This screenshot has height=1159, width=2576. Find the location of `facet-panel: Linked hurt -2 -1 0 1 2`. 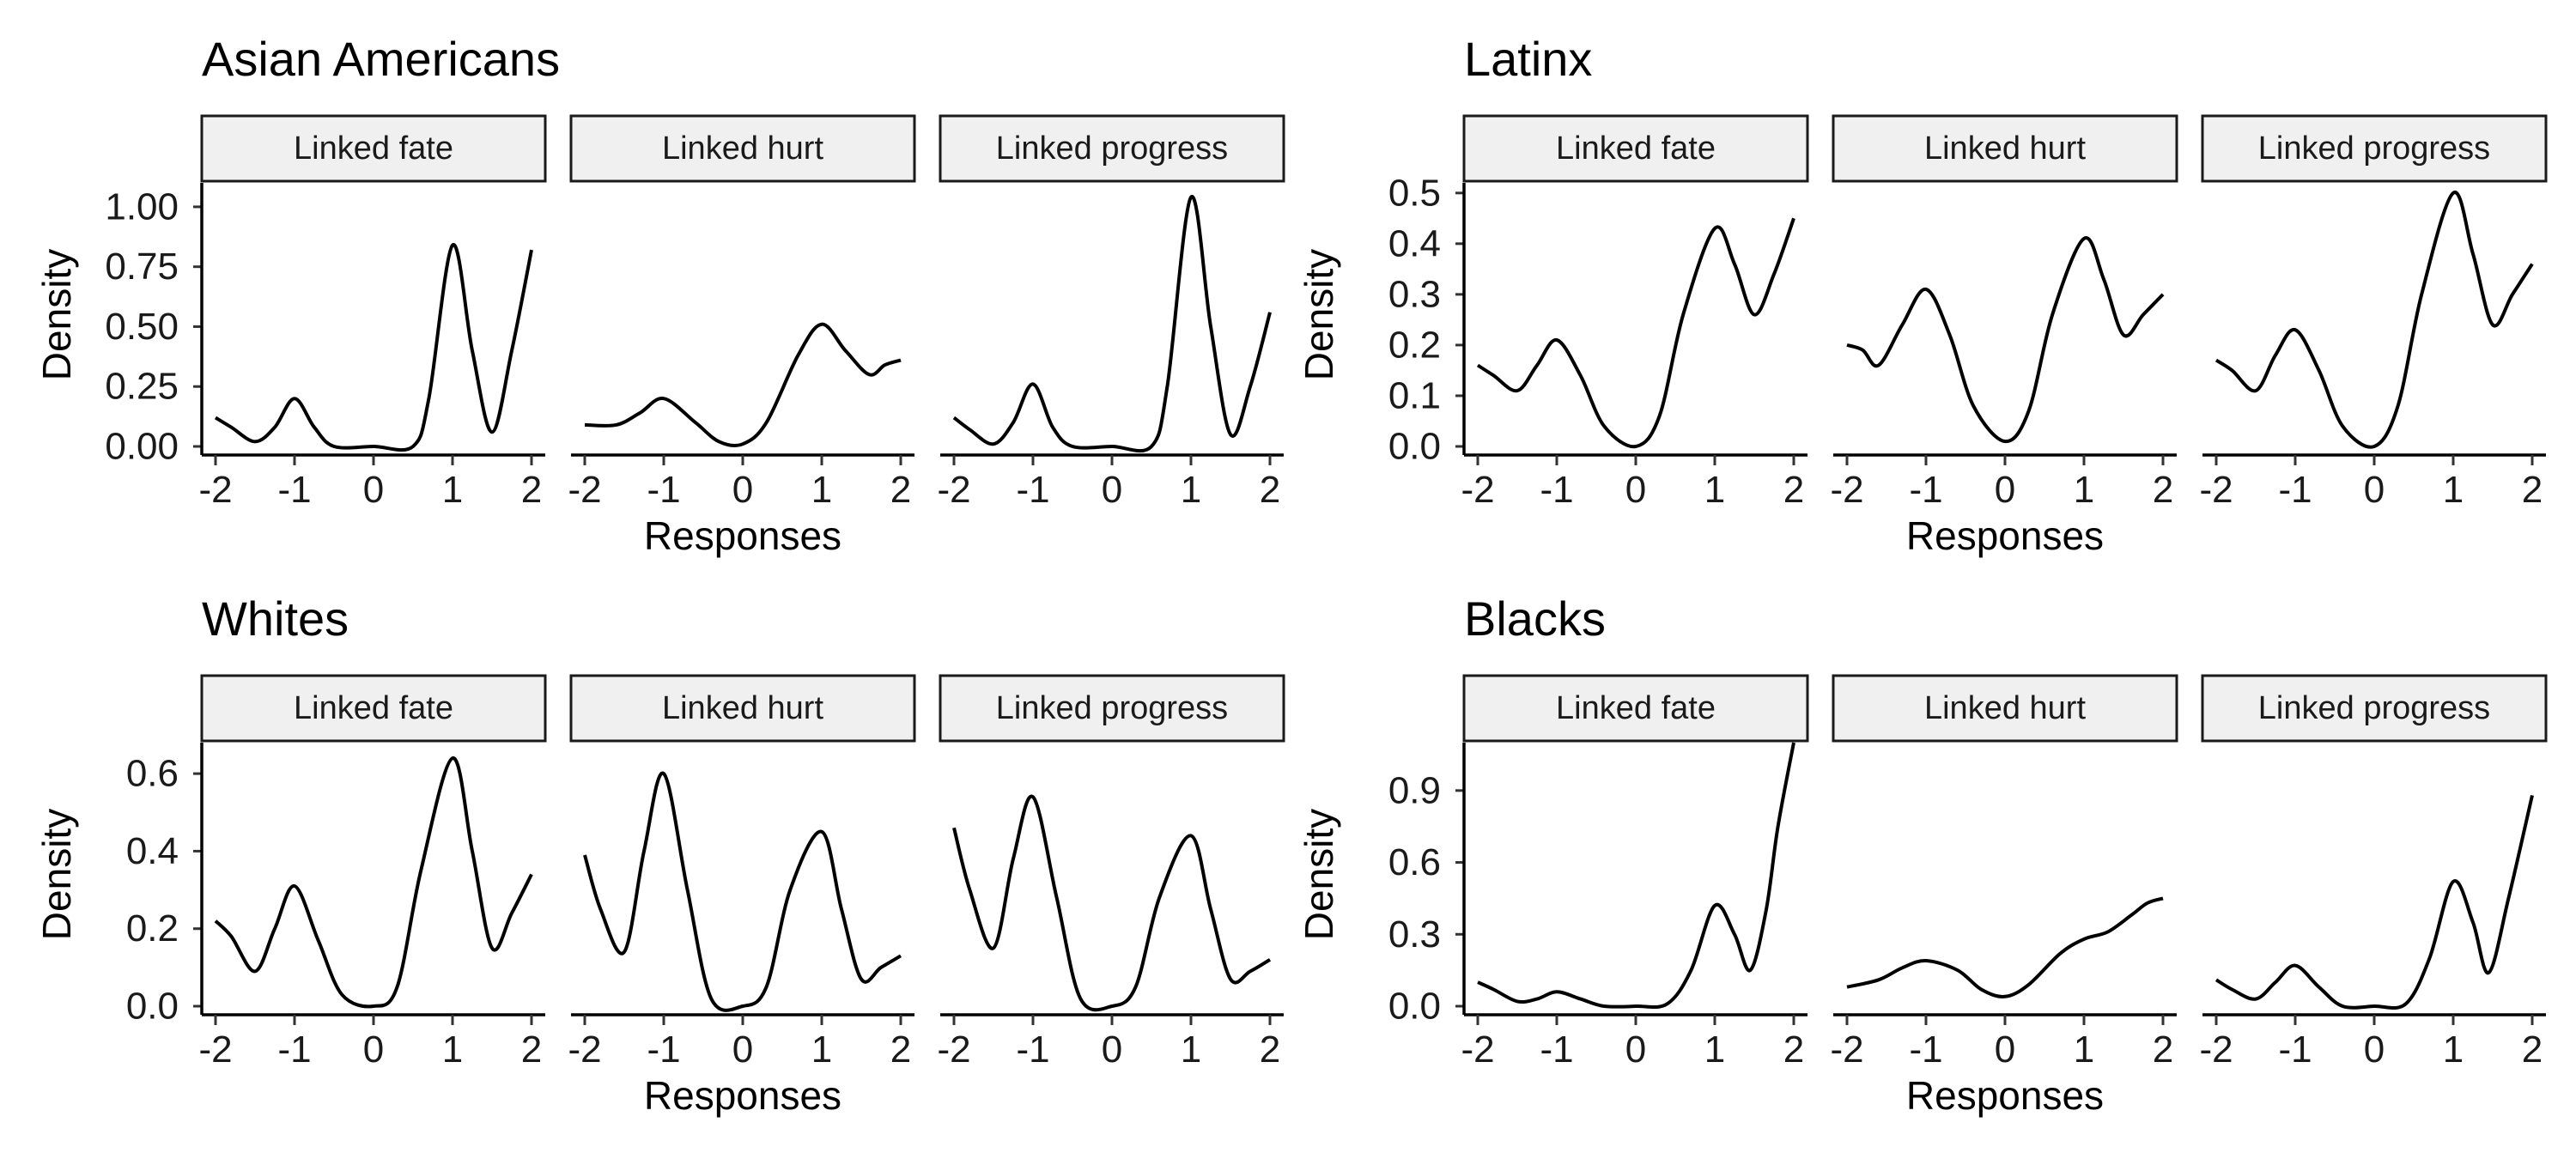

facet-panel: Linked hurt -2 -1 0 1 2 is located at coordinates (742, 873).